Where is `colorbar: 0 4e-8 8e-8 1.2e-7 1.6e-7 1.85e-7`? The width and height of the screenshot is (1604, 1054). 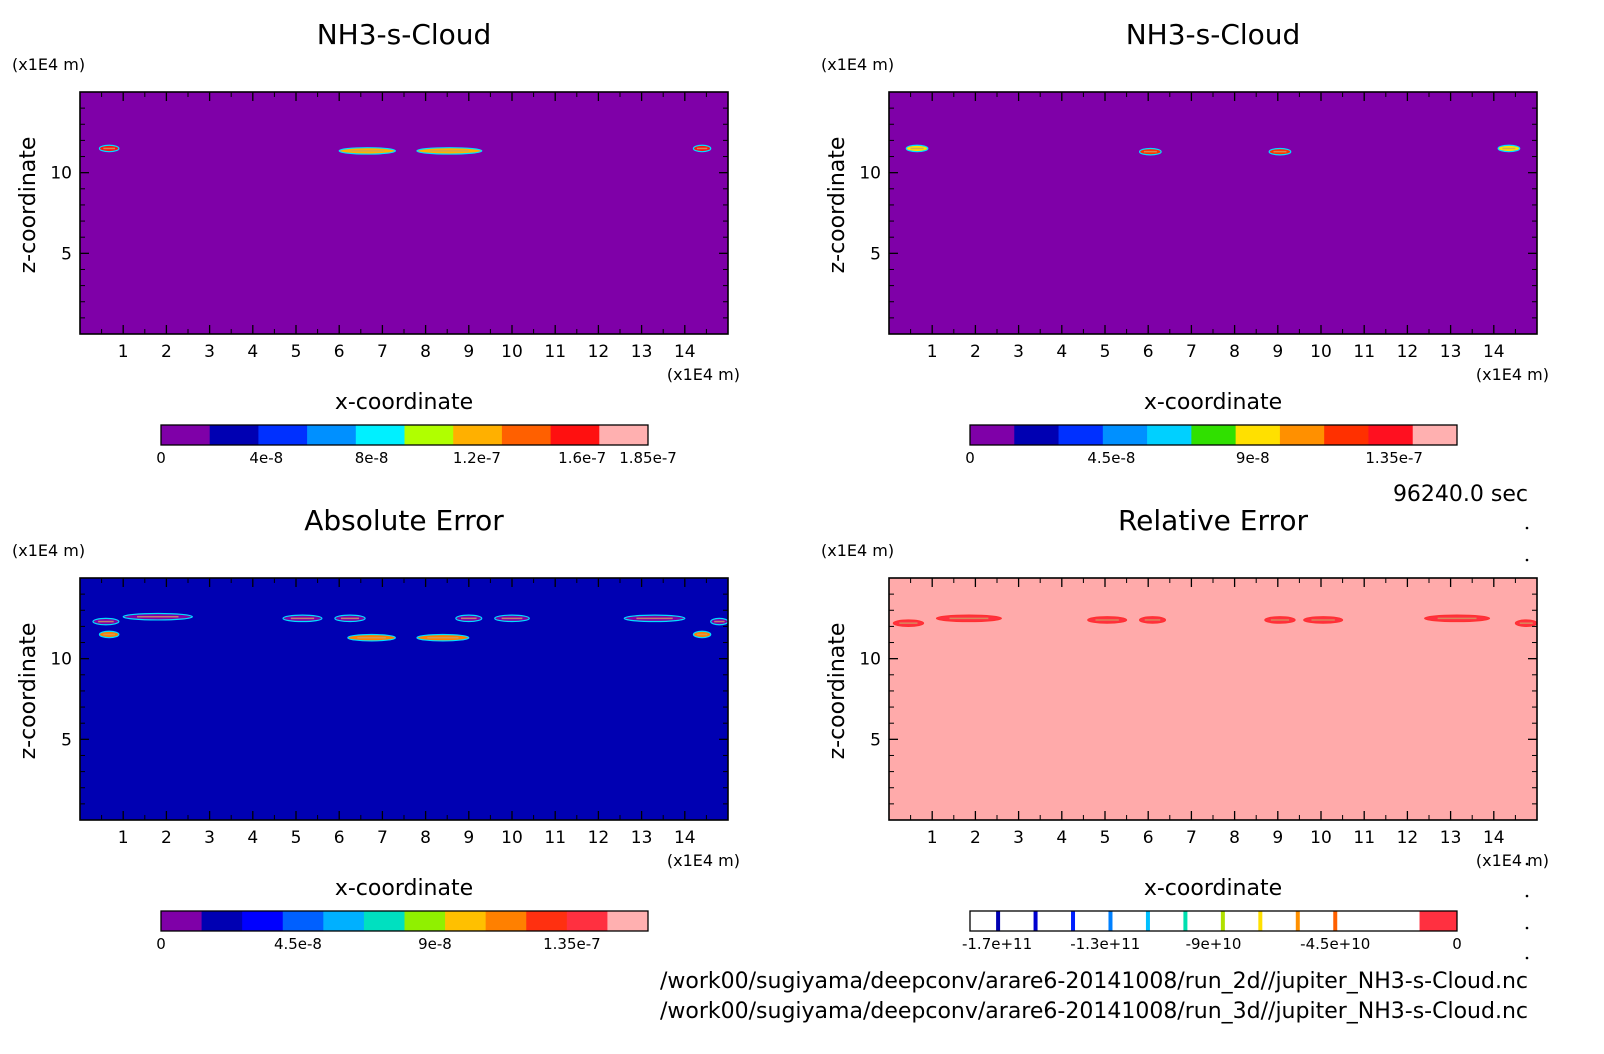
colorbar: 0 4e-8 8e-8 1.2e-7 1.6e-7 1.85e-7 is located at coordinates (416, 445).